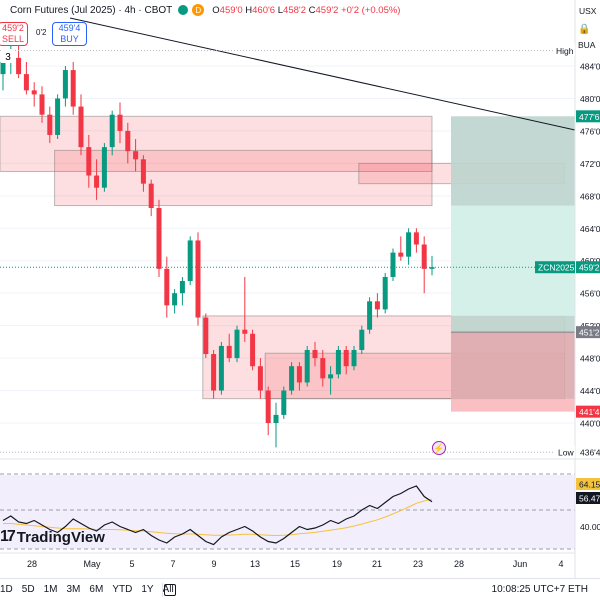  What do you see at coordinates (589, 333) in the screenshot?
I see `entry-tag: 451'2` at bounding box center [589, 333].